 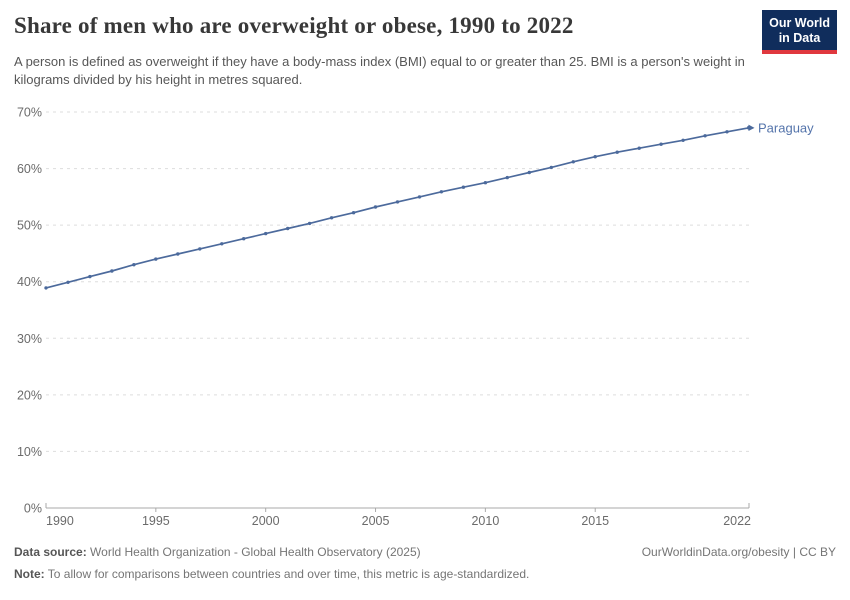 I want to click on owid-logo-line2: in Data, so click(x=799, y=37).